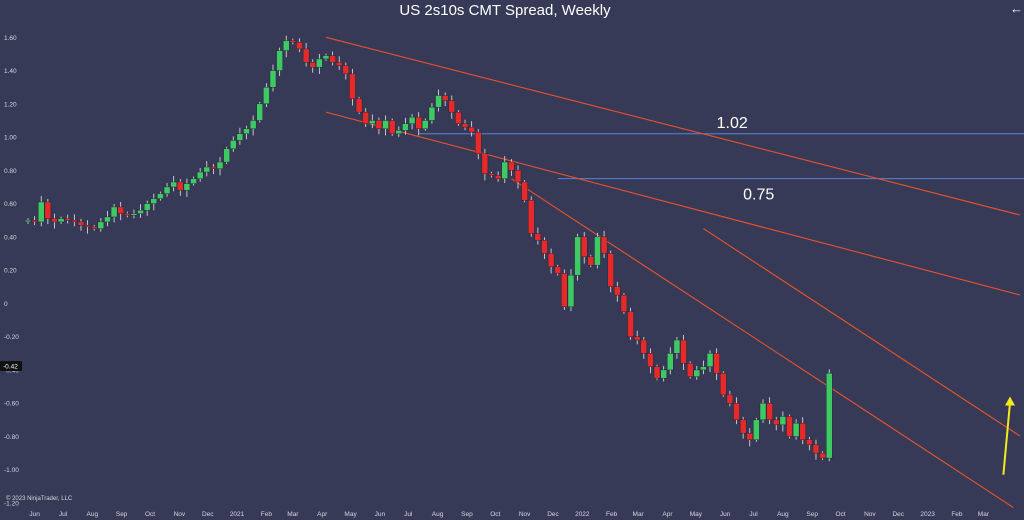 This screenshot has height=520, width=1024. I want to click on y-tick-label: -0.80, so click(11, 437).